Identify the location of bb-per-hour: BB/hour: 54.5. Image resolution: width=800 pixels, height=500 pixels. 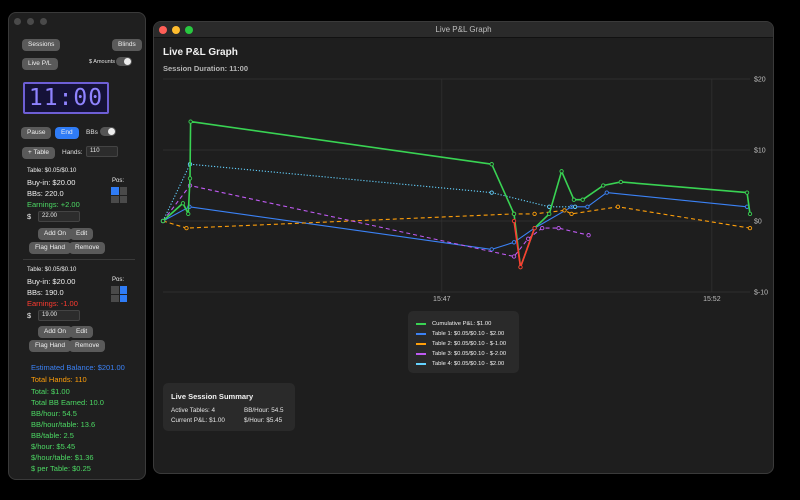
(54, 413).